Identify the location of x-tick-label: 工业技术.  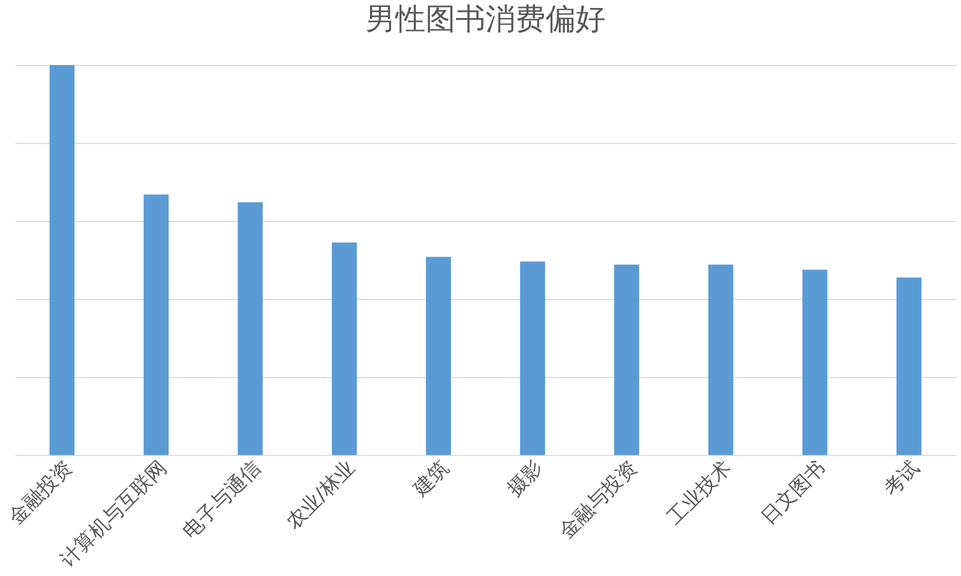
(699, 492).